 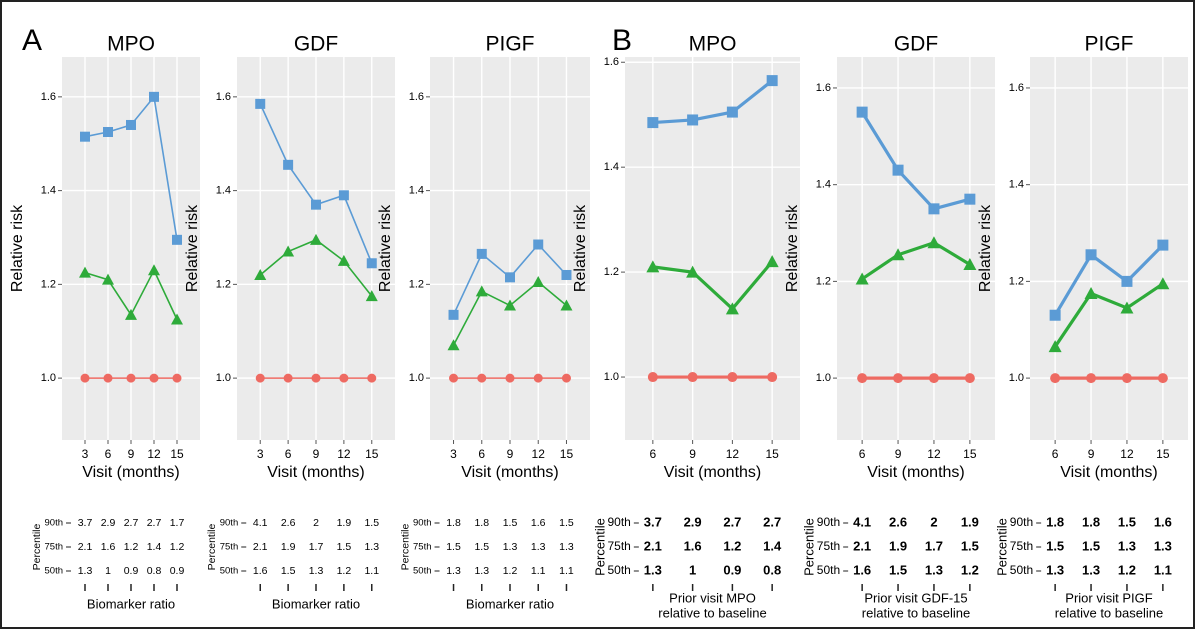 I want to click on row-label: 75th, so click(x=1021, y=546).